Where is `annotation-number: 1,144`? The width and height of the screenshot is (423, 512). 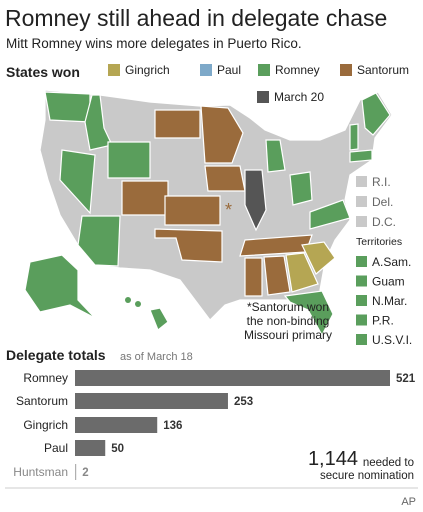 annotation-number: 1,144 is located at coordinates (333, 459).